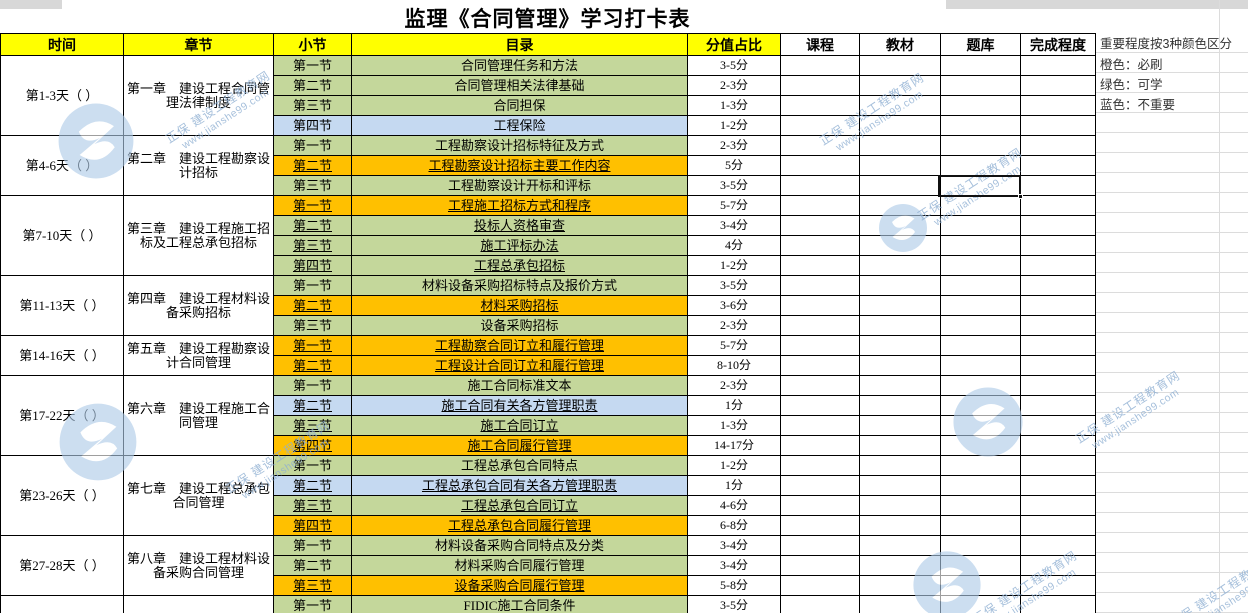  Describe the element at coordinates (519, 445) in the screenshot. I see `toc-cell: 施工合同履行管理` at that location.